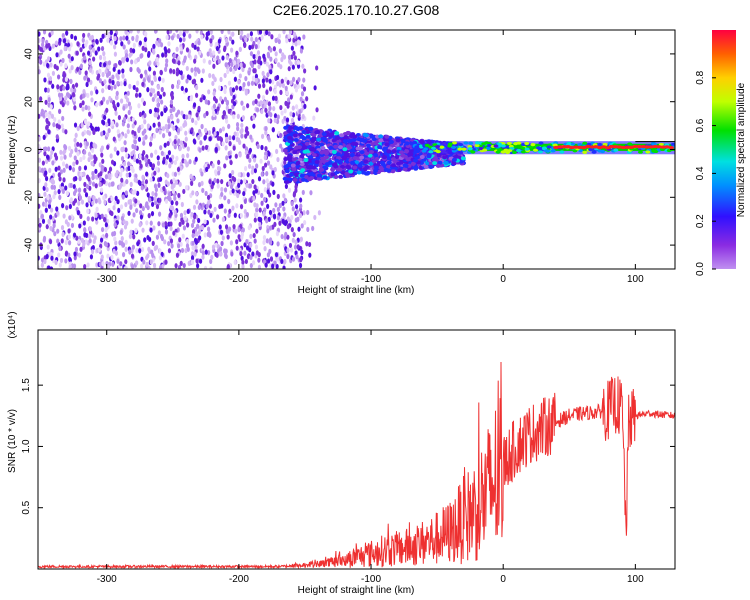  I want to click on x-tick-label: 100, so click(635, 579).